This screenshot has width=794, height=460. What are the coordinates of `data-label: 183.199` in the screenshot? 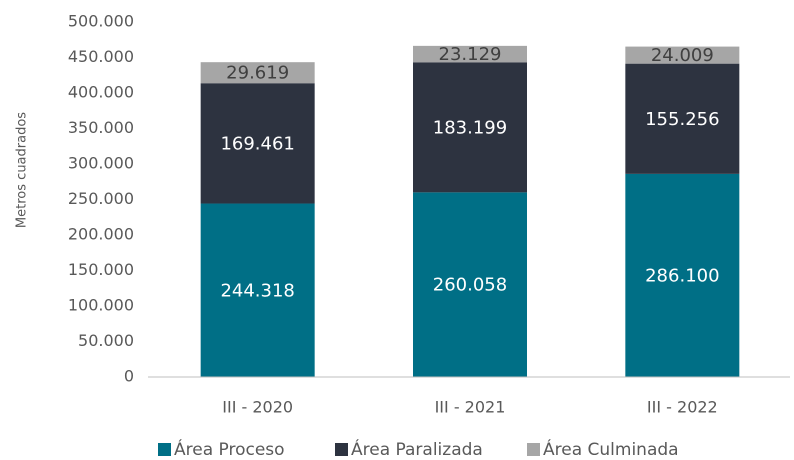 It's located at (470, 127).